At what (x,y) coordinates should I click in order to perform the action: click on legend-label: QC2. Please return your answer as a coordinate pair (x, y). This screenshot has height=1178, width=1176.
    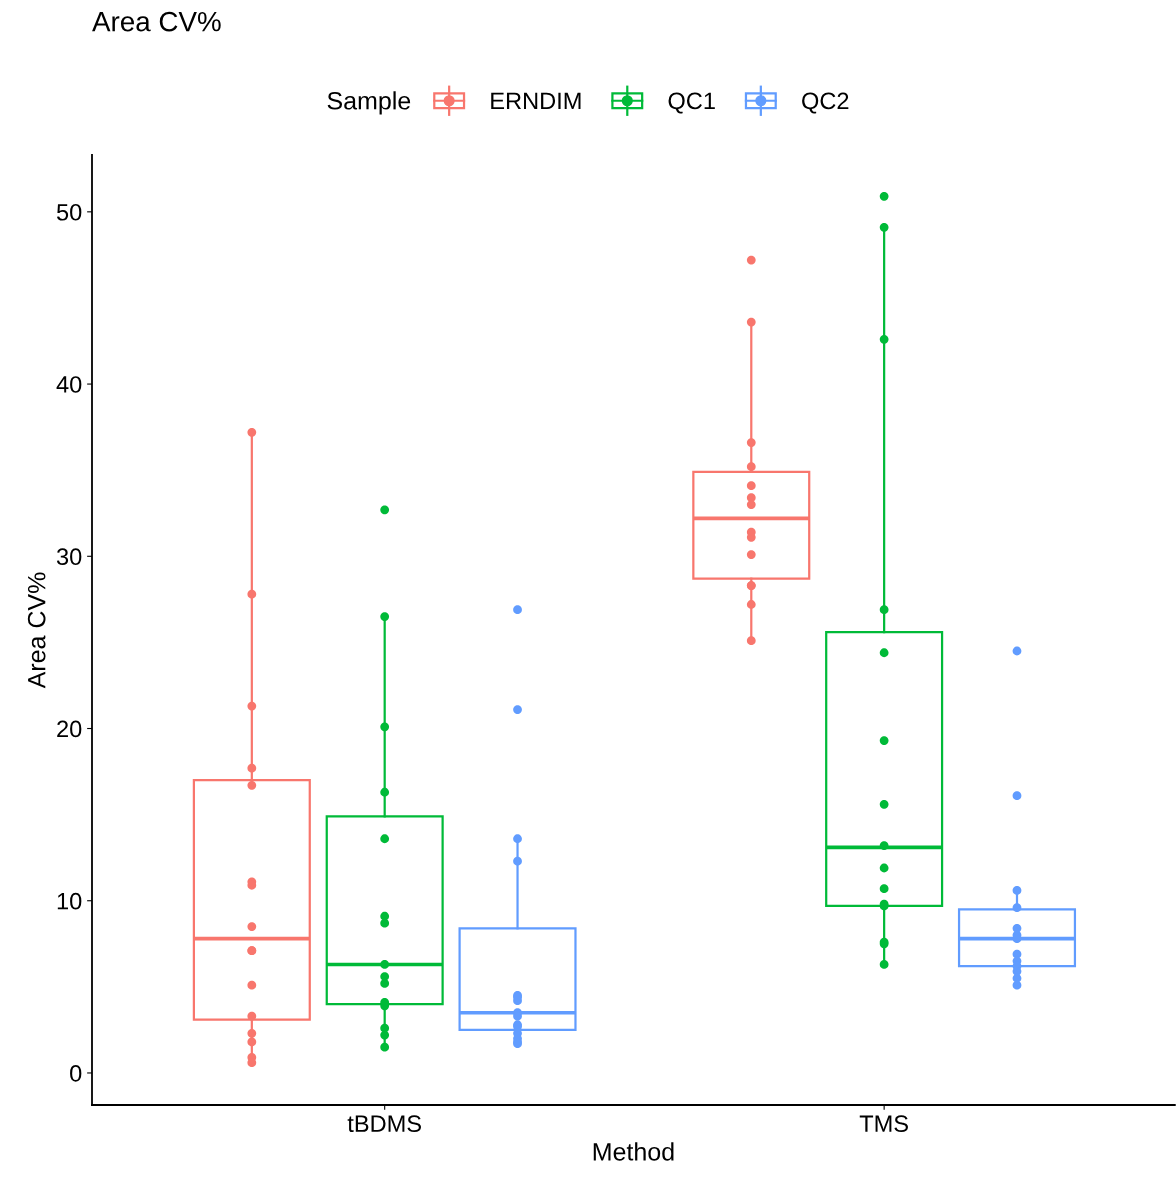
    Looking at the image, I should click on (825, 103).